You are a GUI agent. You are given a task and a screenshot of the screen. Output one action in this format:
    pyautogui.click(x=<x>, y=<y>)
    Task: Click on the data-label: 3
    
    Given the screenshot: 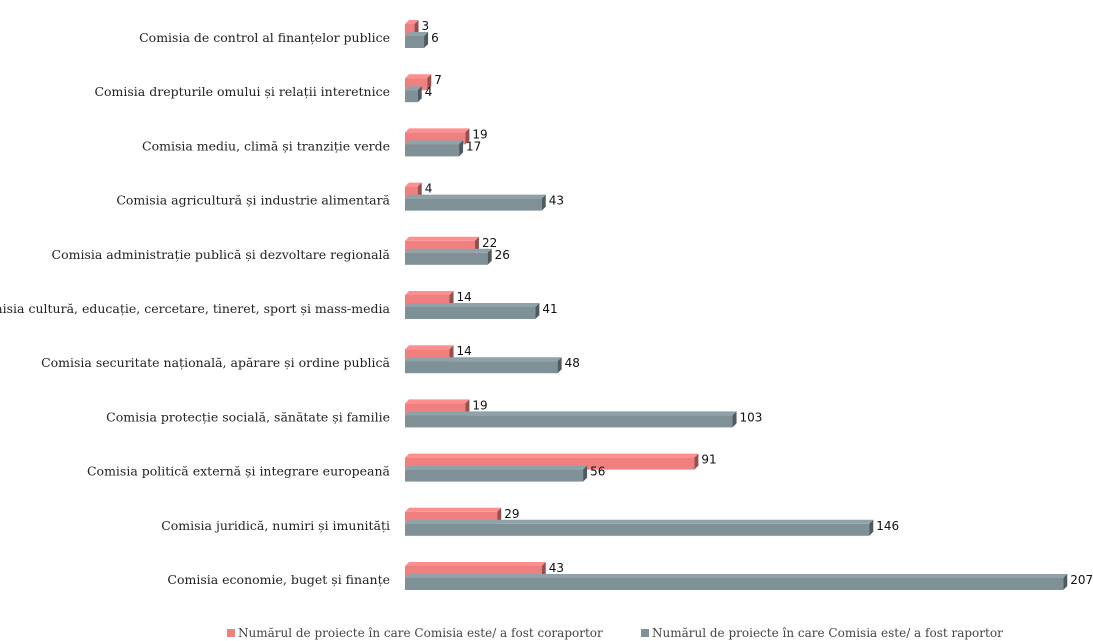 What is the action you would take?
    pyautogui.click(x=426, y=26)
    